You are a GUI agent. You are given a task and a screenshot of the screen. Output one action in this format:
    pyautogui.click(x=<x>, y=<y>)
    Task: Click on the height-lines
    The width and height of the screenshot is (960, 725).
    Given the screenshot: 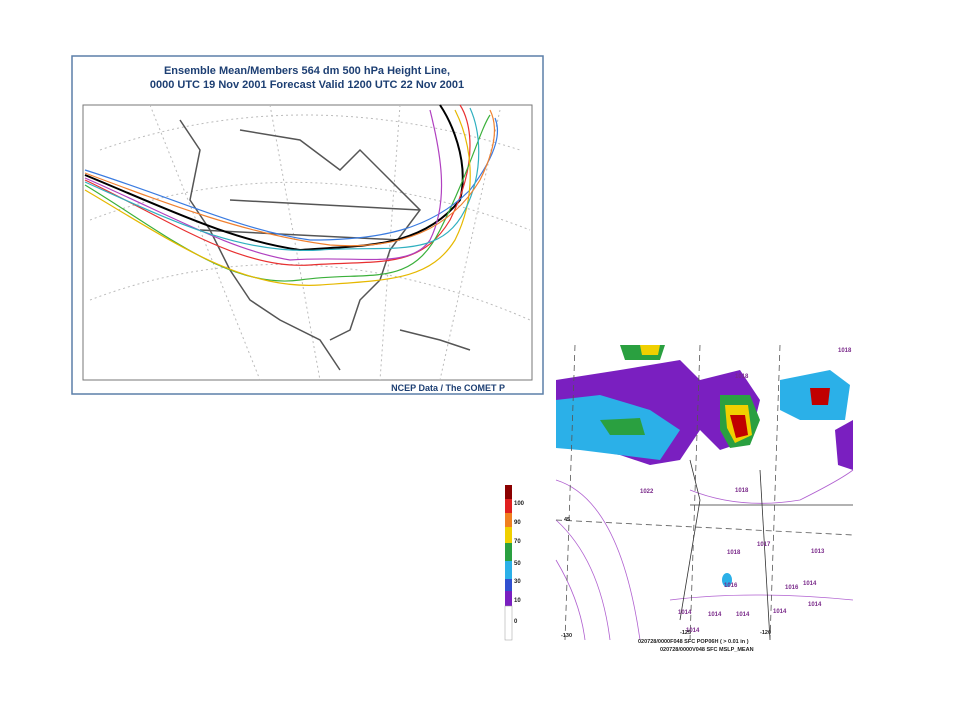 What is the action you would take?
    pyautogui.click(x=291, y=195)
    